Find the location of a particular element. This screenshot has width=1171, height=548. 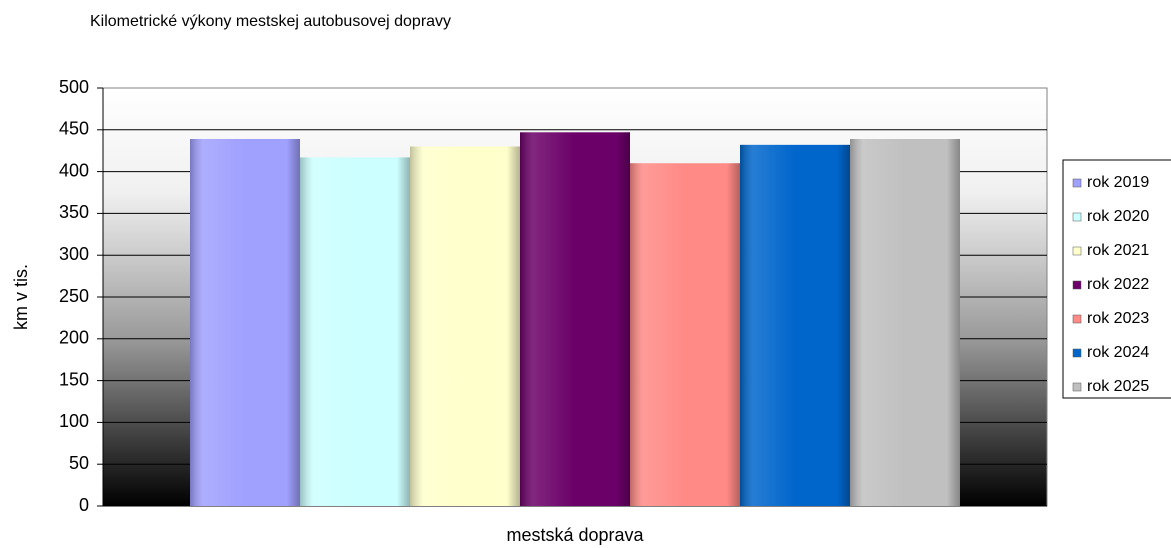

y-tick-label: 400 is located at coordinates (74, 170).